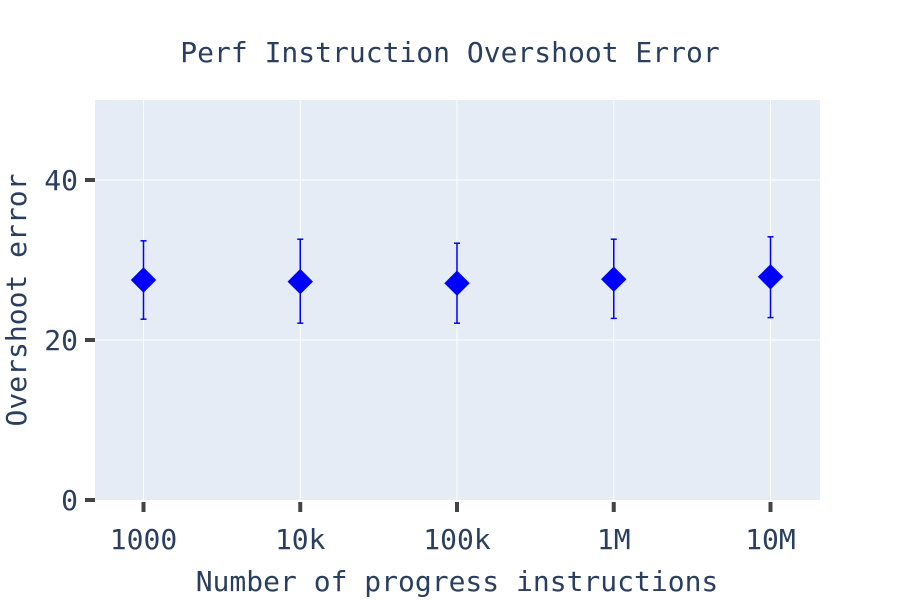 The image size is (900, 600). I want to click on y-axis-title: Overshoot error, so click(16, 300).